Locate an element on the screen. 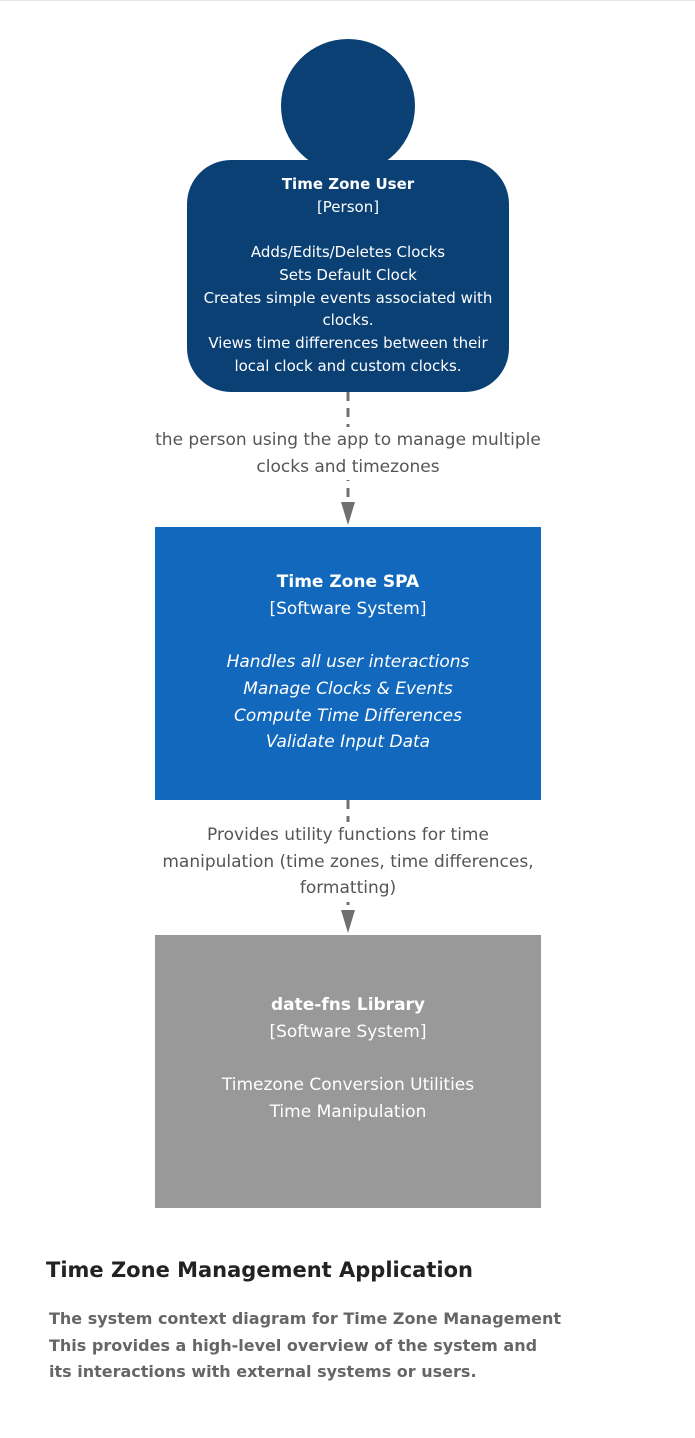  person-description-2: Sets Default Clock is located at coordinates (348, 274).